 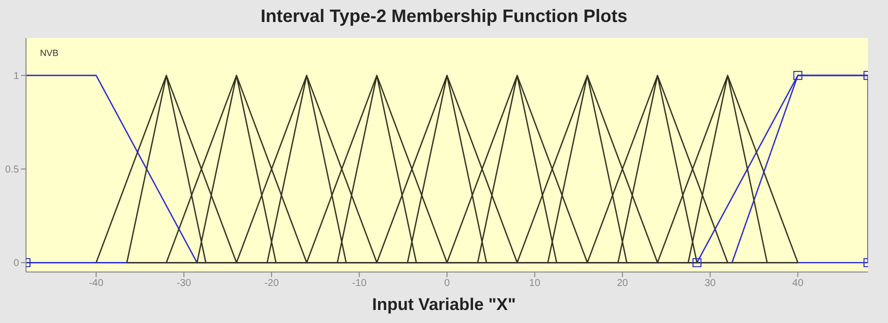 What do you see at coordinates (710, 284) in the screenshot?
I see `x-tick-label: 30` at bounding box center [710, 284].